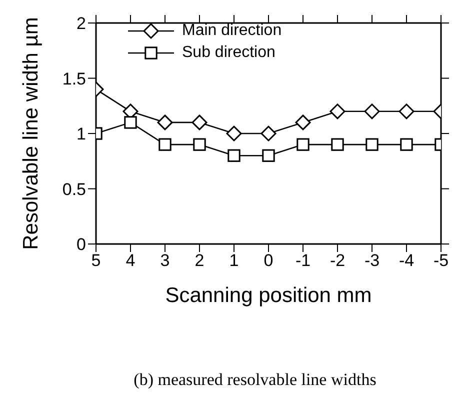  What do you see at coordinates (268, 295) in the screenshot?
I see `x-axis-title: Scanning position mm` at bounding box center [268, 295].